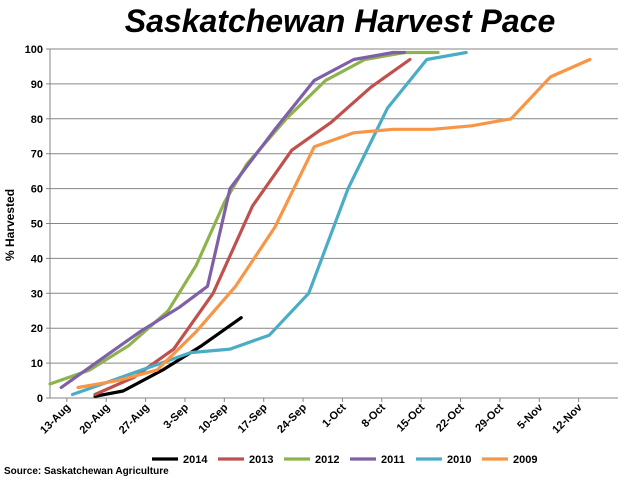  I want to click on x-tick-label: 22-Oct, so click(450, 417).